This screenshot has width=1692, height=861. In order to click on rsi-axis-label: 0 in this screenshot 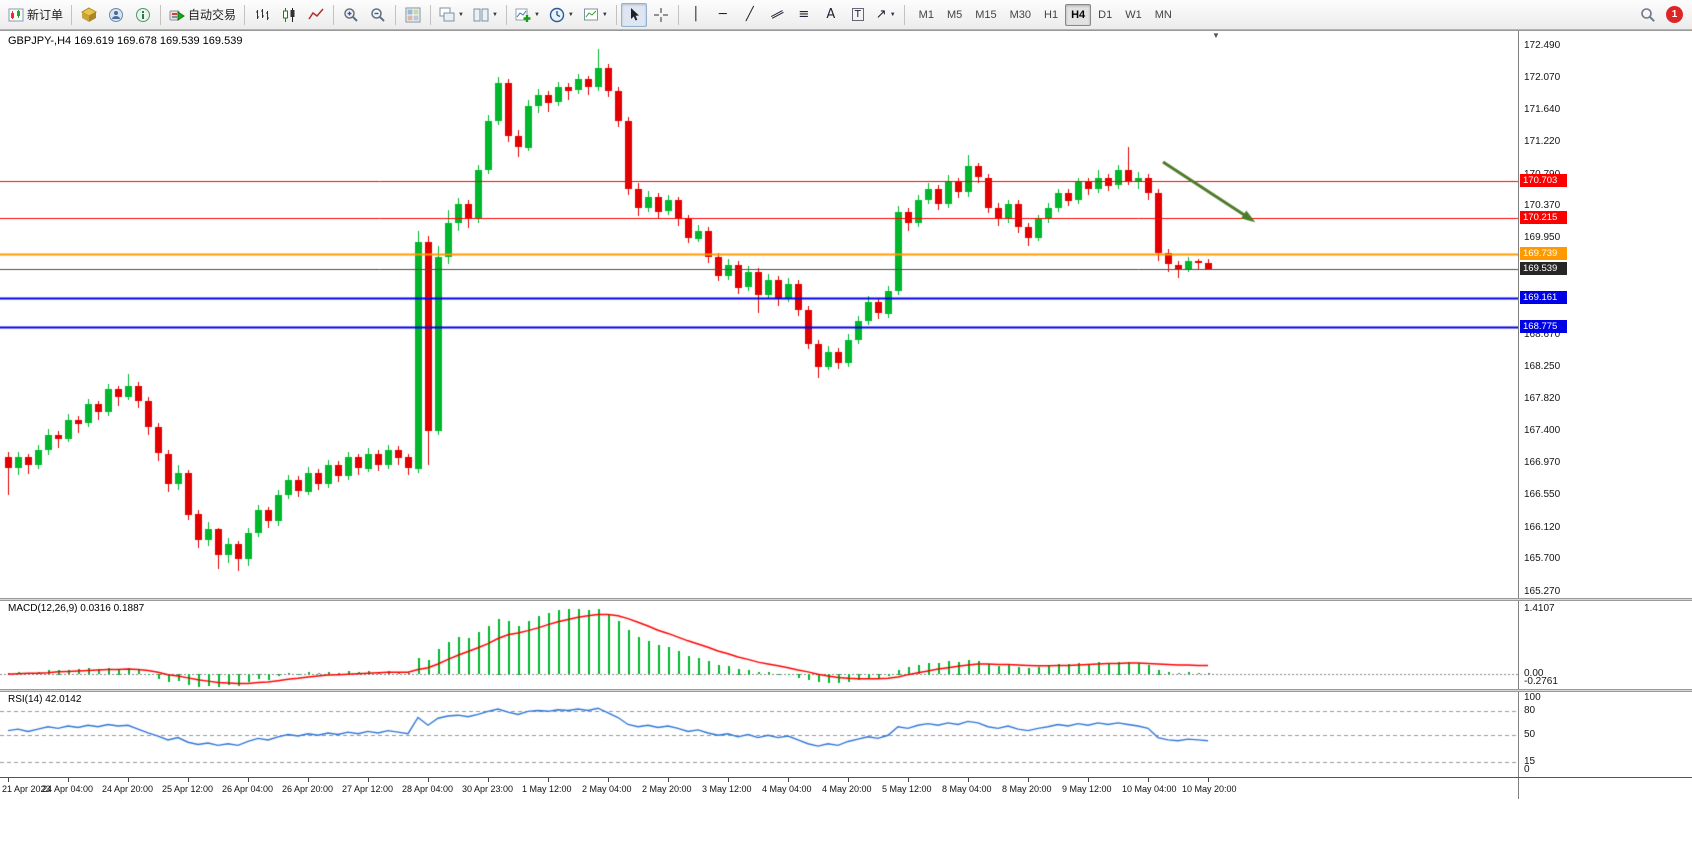, I will do `click(1527, 769)`.